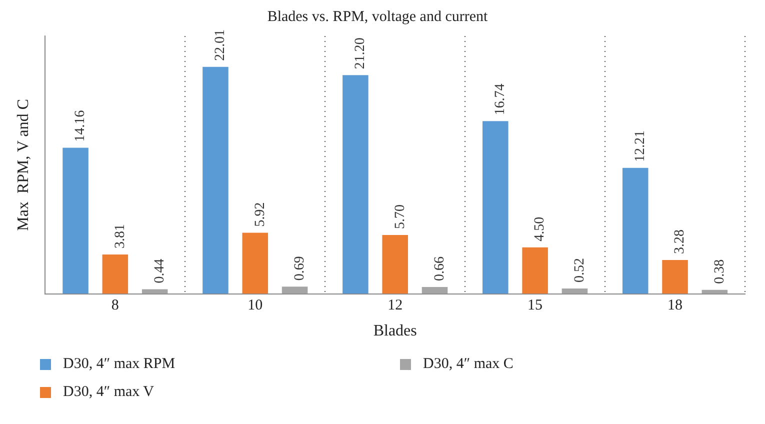  I want to click on data-label: 5.70, so click(400, 217).